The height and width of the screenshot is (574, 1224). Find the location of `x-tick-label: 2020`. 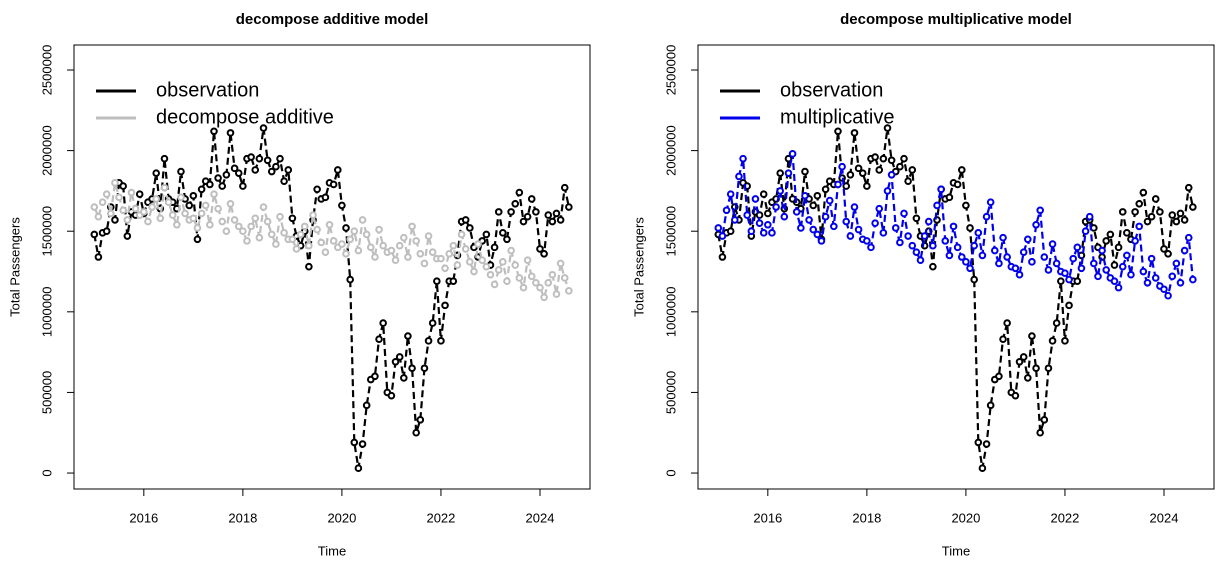

x-tick-label: 2020 is located at coordinates (965, 517).